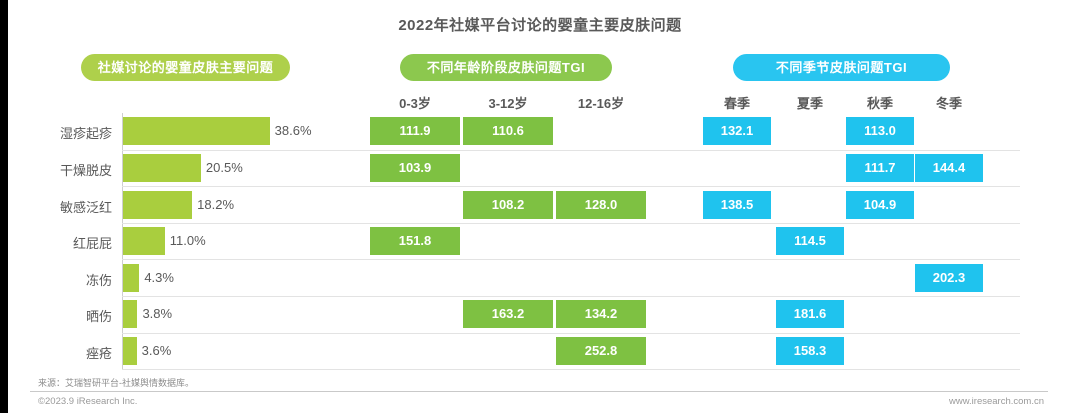 The image size is (1080, 413). Describe the element at coordinates (185, 67) in the screenshot. I see `section-pill-problems: 社媒讨论的婴童皮肤主要问题` at that location.